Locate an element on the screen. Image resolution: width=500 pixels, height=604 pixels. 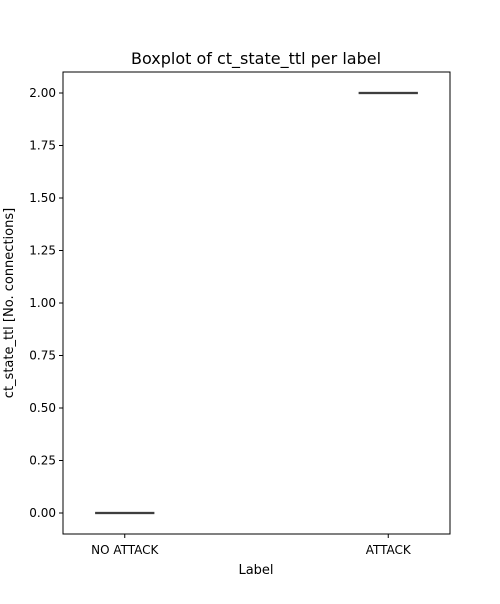
y-axis-label: ct_state_ttl [No. connections] is located at coordinates (9, 303).